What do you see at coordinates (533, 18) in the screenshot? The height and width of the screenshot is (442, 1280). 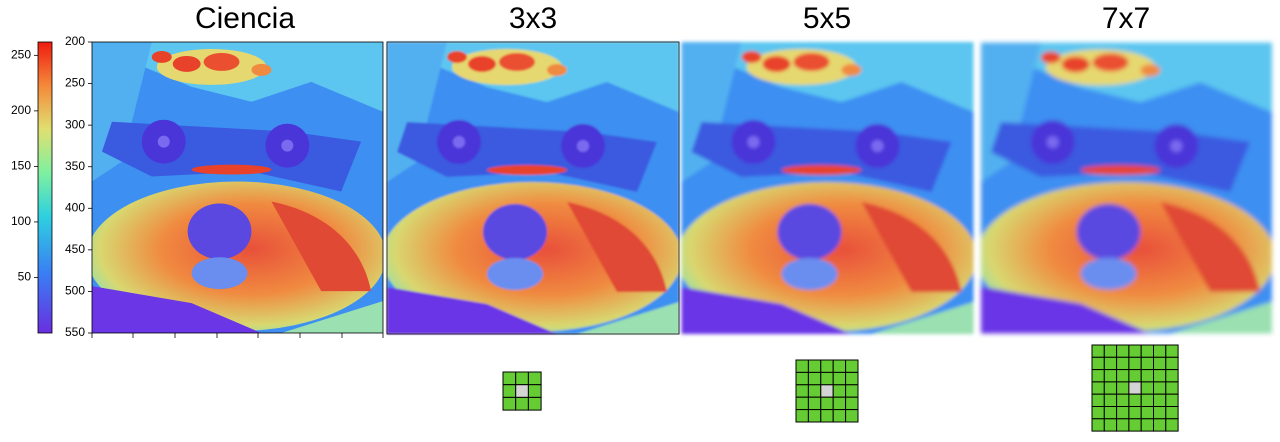 I see `panel-title: 3x3` at bounding box center [533, 18].